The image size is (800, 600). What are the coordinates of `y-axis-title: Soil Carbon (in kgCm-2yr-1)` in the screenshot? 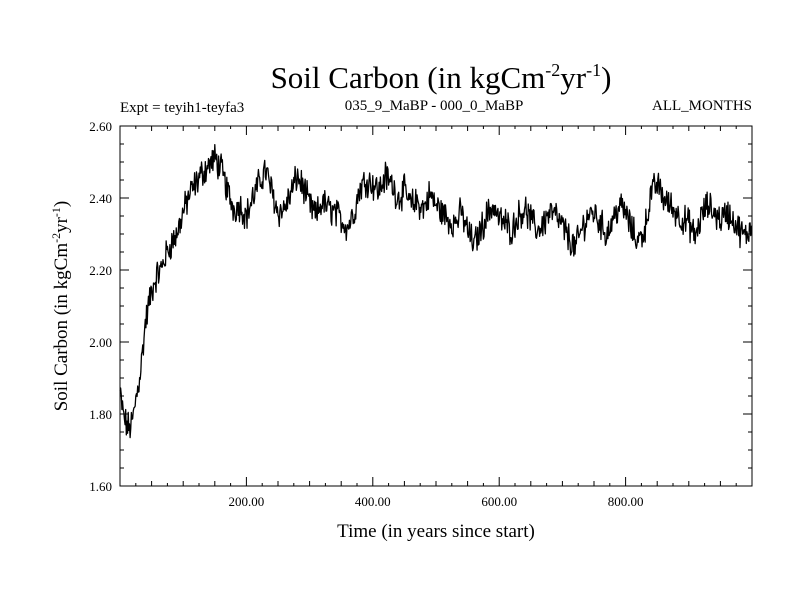 It's located at (60, 306).